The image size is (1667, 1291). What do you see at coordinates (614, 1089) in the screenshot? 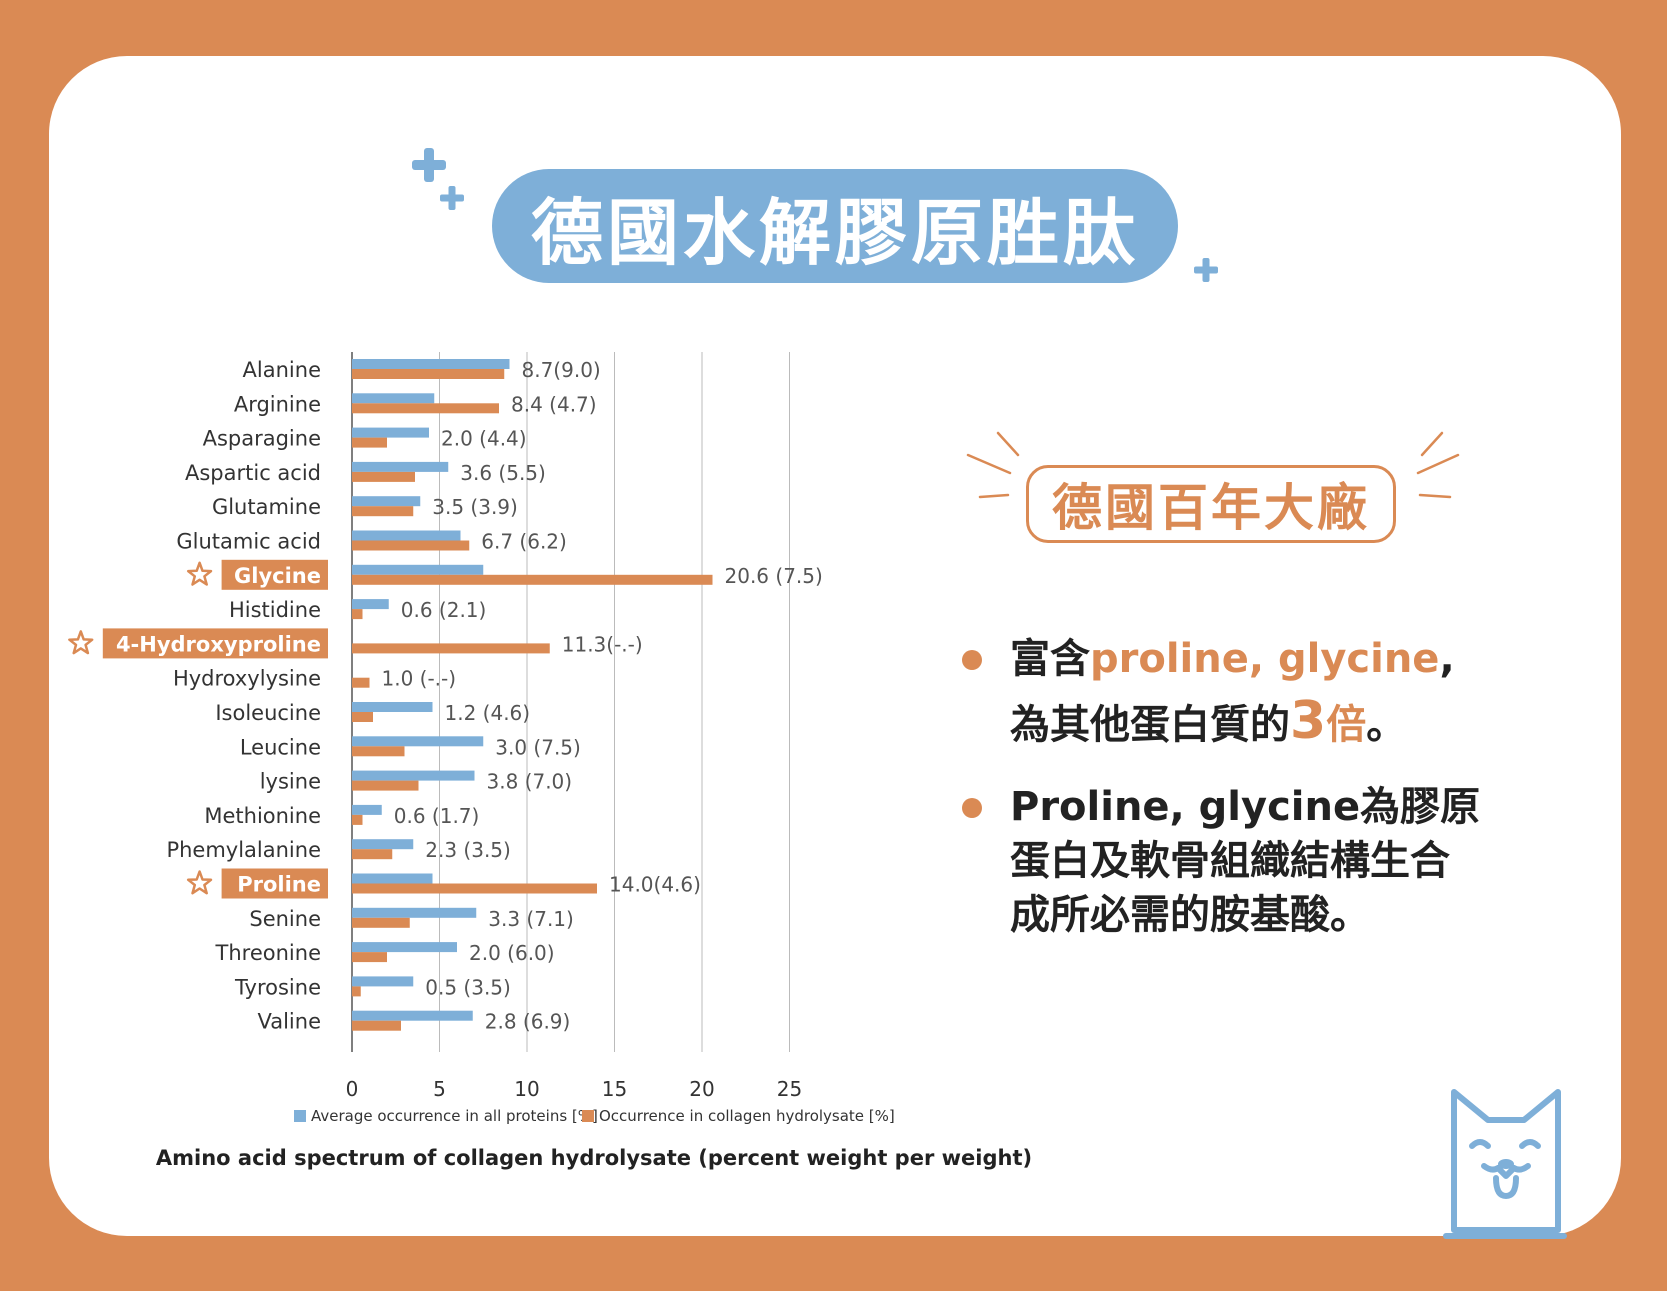
I see `x-tick-label: 15` at bounding box center [614, 1089].